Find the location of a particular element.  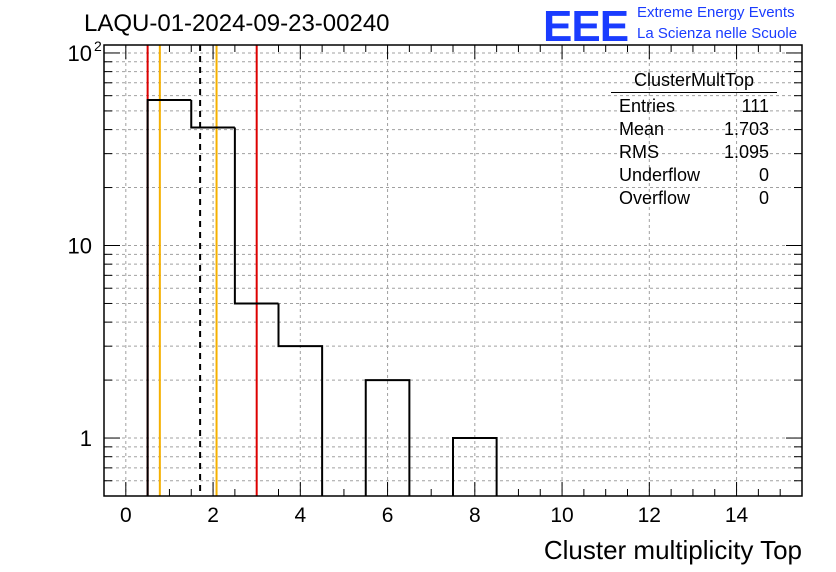

x-tick-label: 10 is located at coordinates (561, 515).